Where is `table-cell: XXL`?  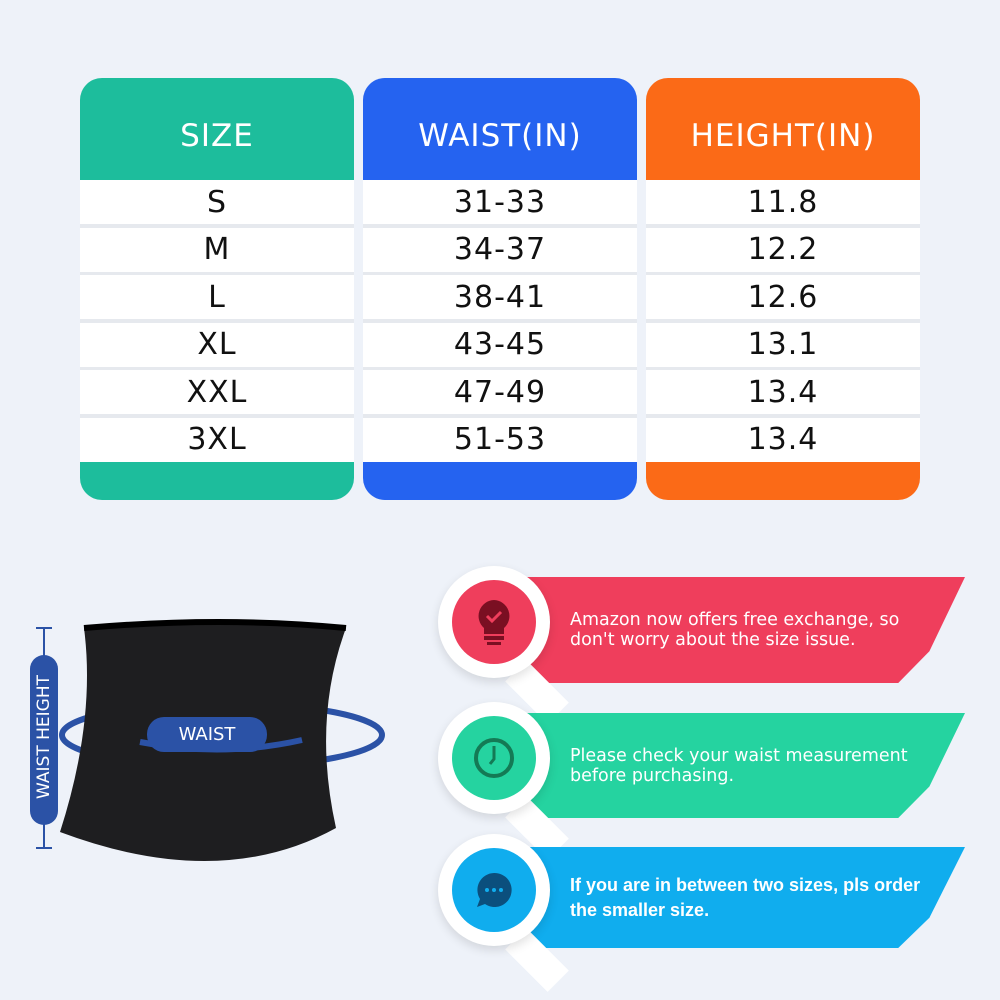 table-cell: XXL is located at coordinates (217, 392).